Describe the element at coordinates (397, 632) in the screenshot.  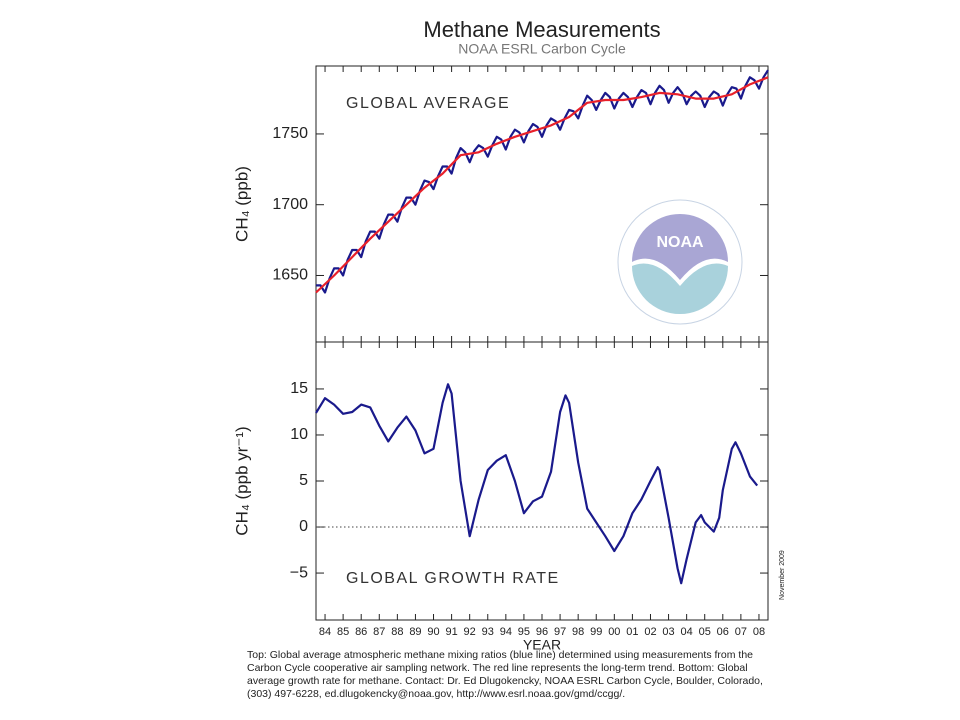
I see `x-tick-label: 88` at that location.